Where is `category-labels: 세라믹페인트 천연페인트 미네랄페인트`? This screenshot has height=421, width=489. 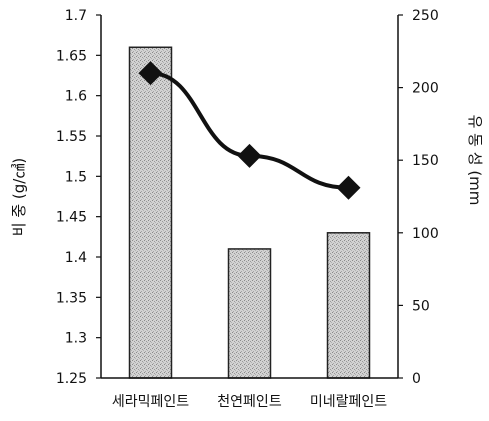
category-labels: 세라믹페인트 천연페인트 미네랄페인트 is located at coordinates (249, 402).